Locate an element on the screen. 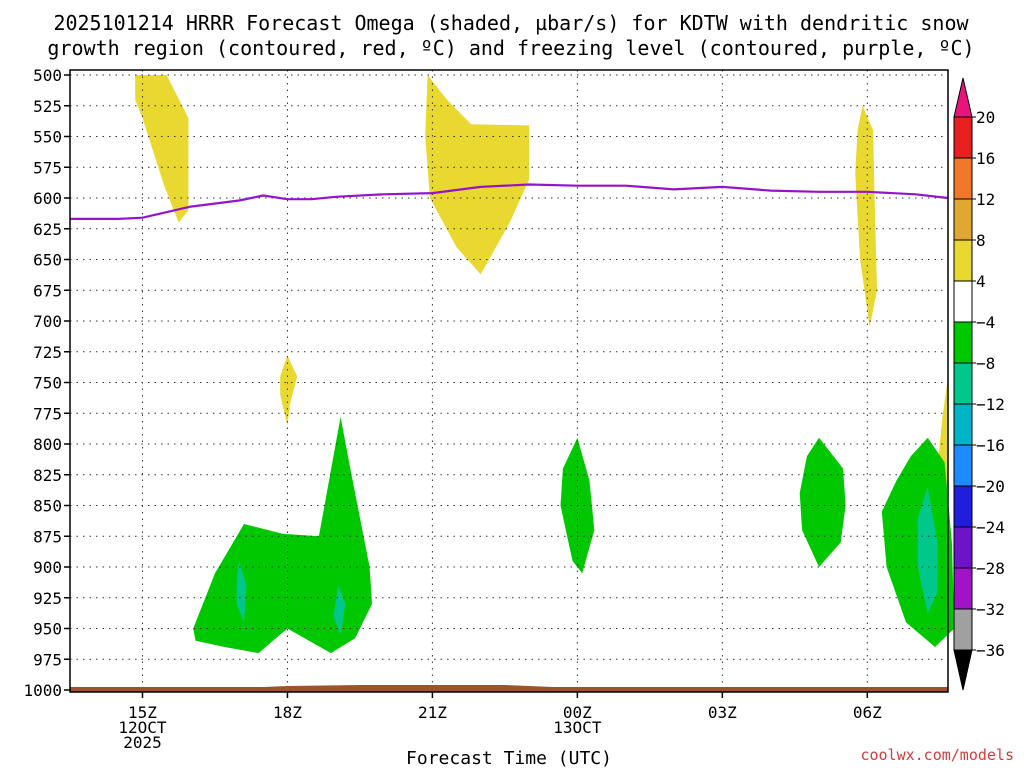 Image resolution: width=1024 pixels, height=768 pixels. colorbar-label: 12 is located at coordinates (985, 199).